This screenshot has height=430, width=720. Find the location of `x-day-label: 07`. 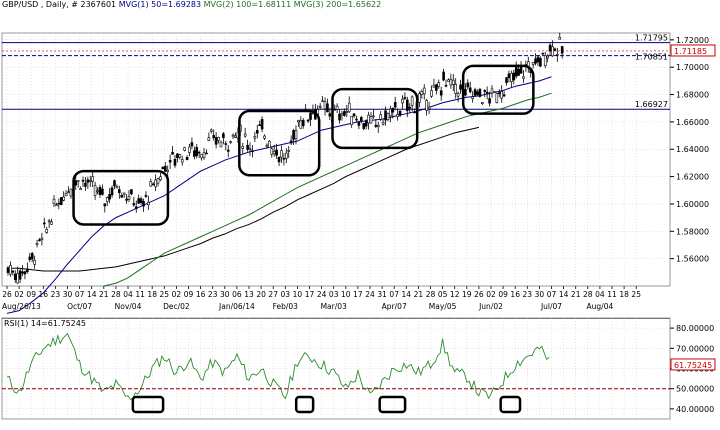

x-day-label: 07 is located at coordinates (394, 294).